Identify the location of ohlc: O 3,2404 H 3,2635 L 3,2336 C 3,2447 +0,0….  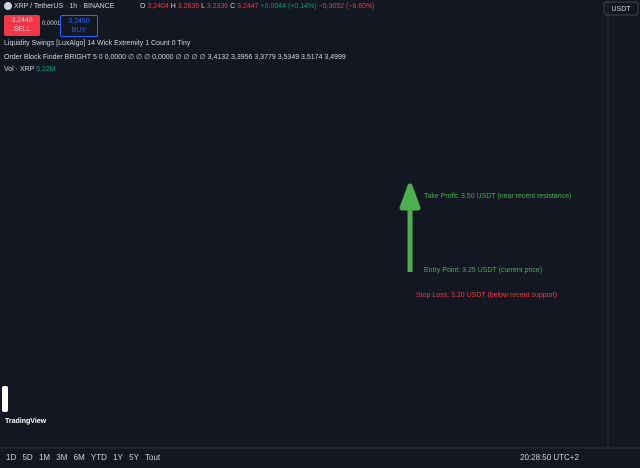
(257, 6).